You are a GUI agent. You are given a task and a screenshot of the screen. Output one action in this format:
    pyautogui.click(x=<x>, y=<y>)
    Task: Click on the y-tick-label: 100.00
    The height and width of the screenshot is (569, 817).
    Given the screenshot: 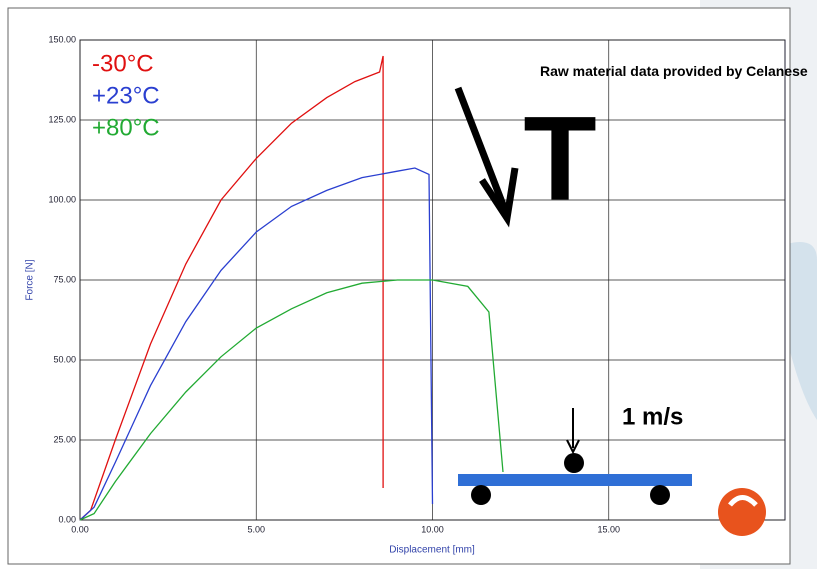 What is the action you would take?
    pyautogui.click(x=62, y=199)
    